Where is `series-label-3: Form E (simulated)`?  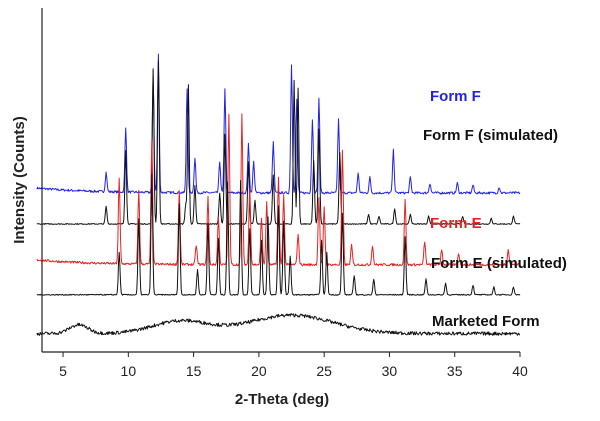
series-label-3: Form E (simulated) is located at coordinates (499, 263).